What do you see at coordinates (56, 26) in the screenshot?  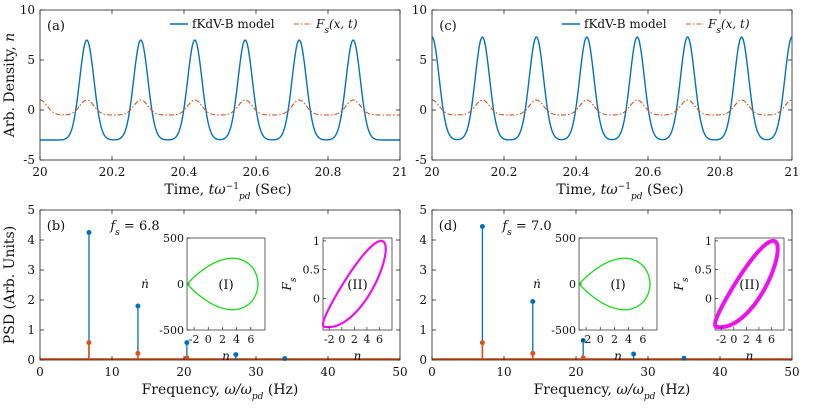 I see `panel-label-a: (a)` at bounding box center [56, 26].